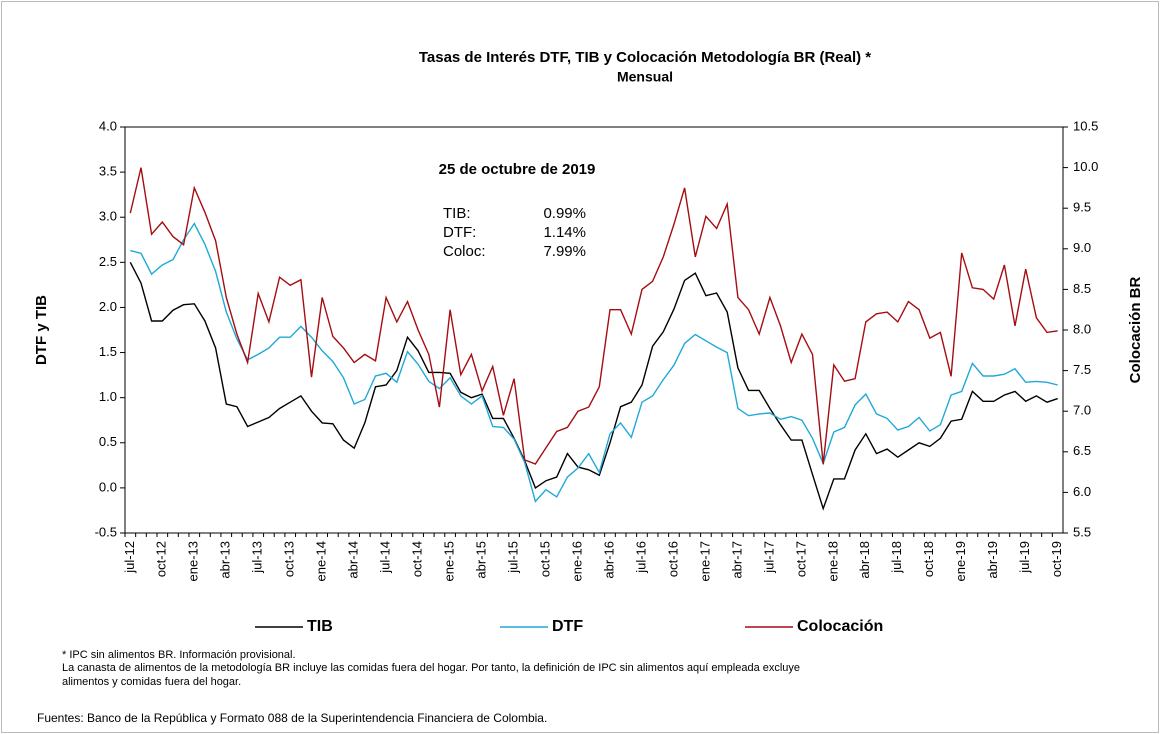 Image resolution: width=1160 pixels, height=734 pixels. Describe the element at coordinates (800, 559) in the screenshot. I see `x-tick-label: oct-17` at that location.